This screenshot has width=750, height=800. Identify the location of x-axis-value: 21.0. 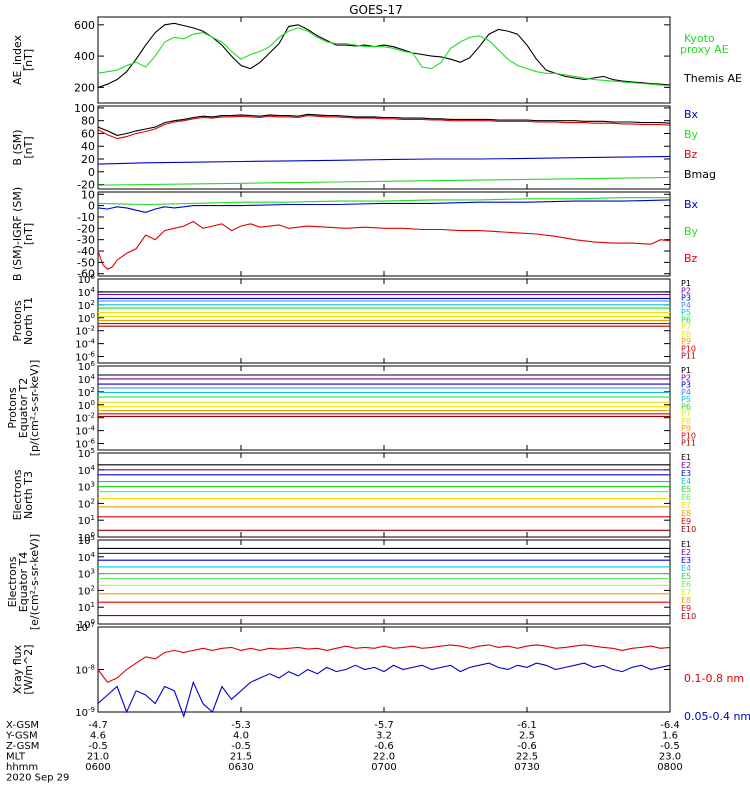
(98, 757).